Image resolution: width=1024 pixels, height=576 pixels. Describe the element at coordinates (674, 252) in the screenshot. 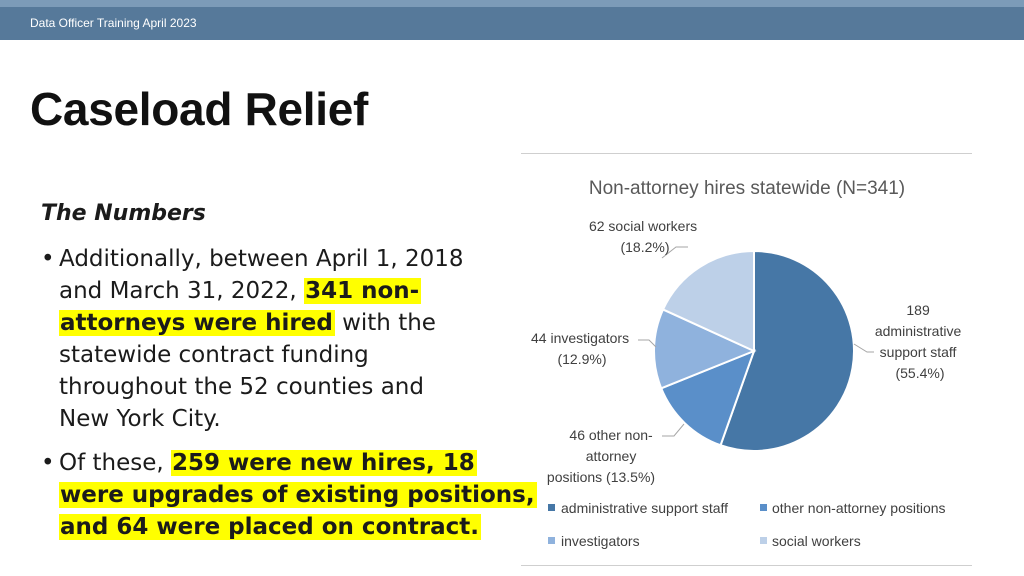

I see `leader-line-social-workers` at that location.